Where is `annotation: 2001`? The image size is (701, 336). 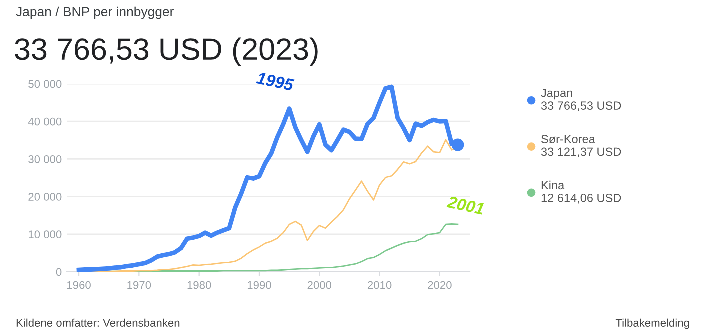
annotation: 2001 is located at coordinates (465, 206).